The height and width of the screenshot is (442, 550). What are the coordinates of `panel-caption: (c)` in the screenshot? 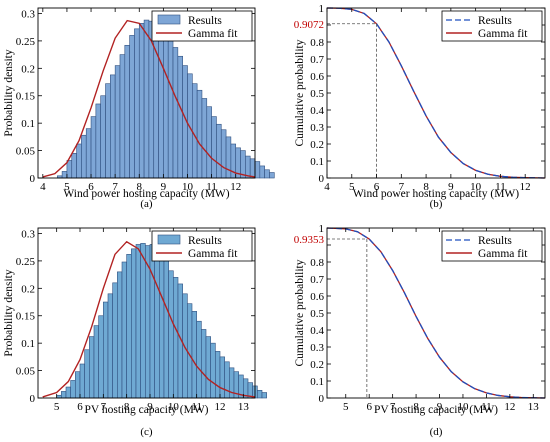 It's located at (146, 432).